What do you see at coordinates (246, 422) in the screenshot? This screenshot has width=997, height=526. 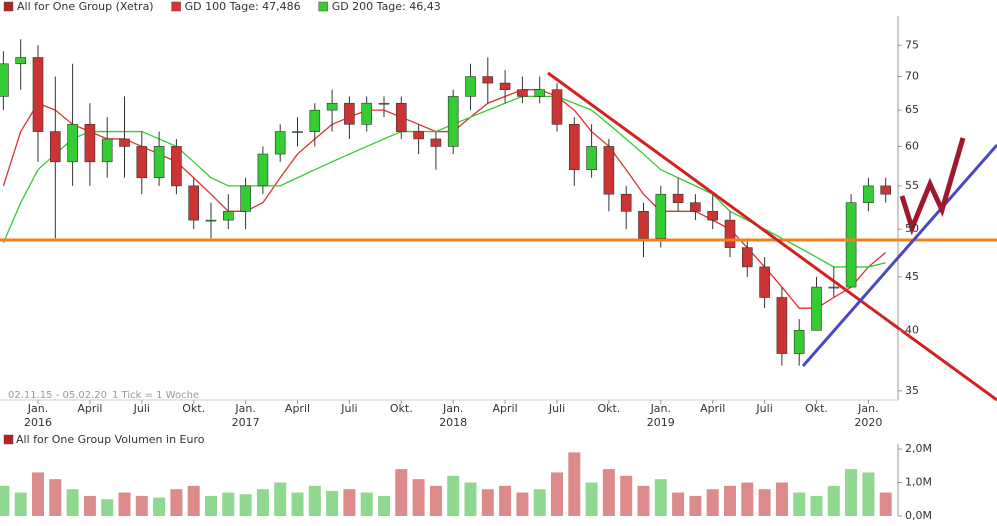 I see `x-year-label: 2017` at bounding box center [246, 422].